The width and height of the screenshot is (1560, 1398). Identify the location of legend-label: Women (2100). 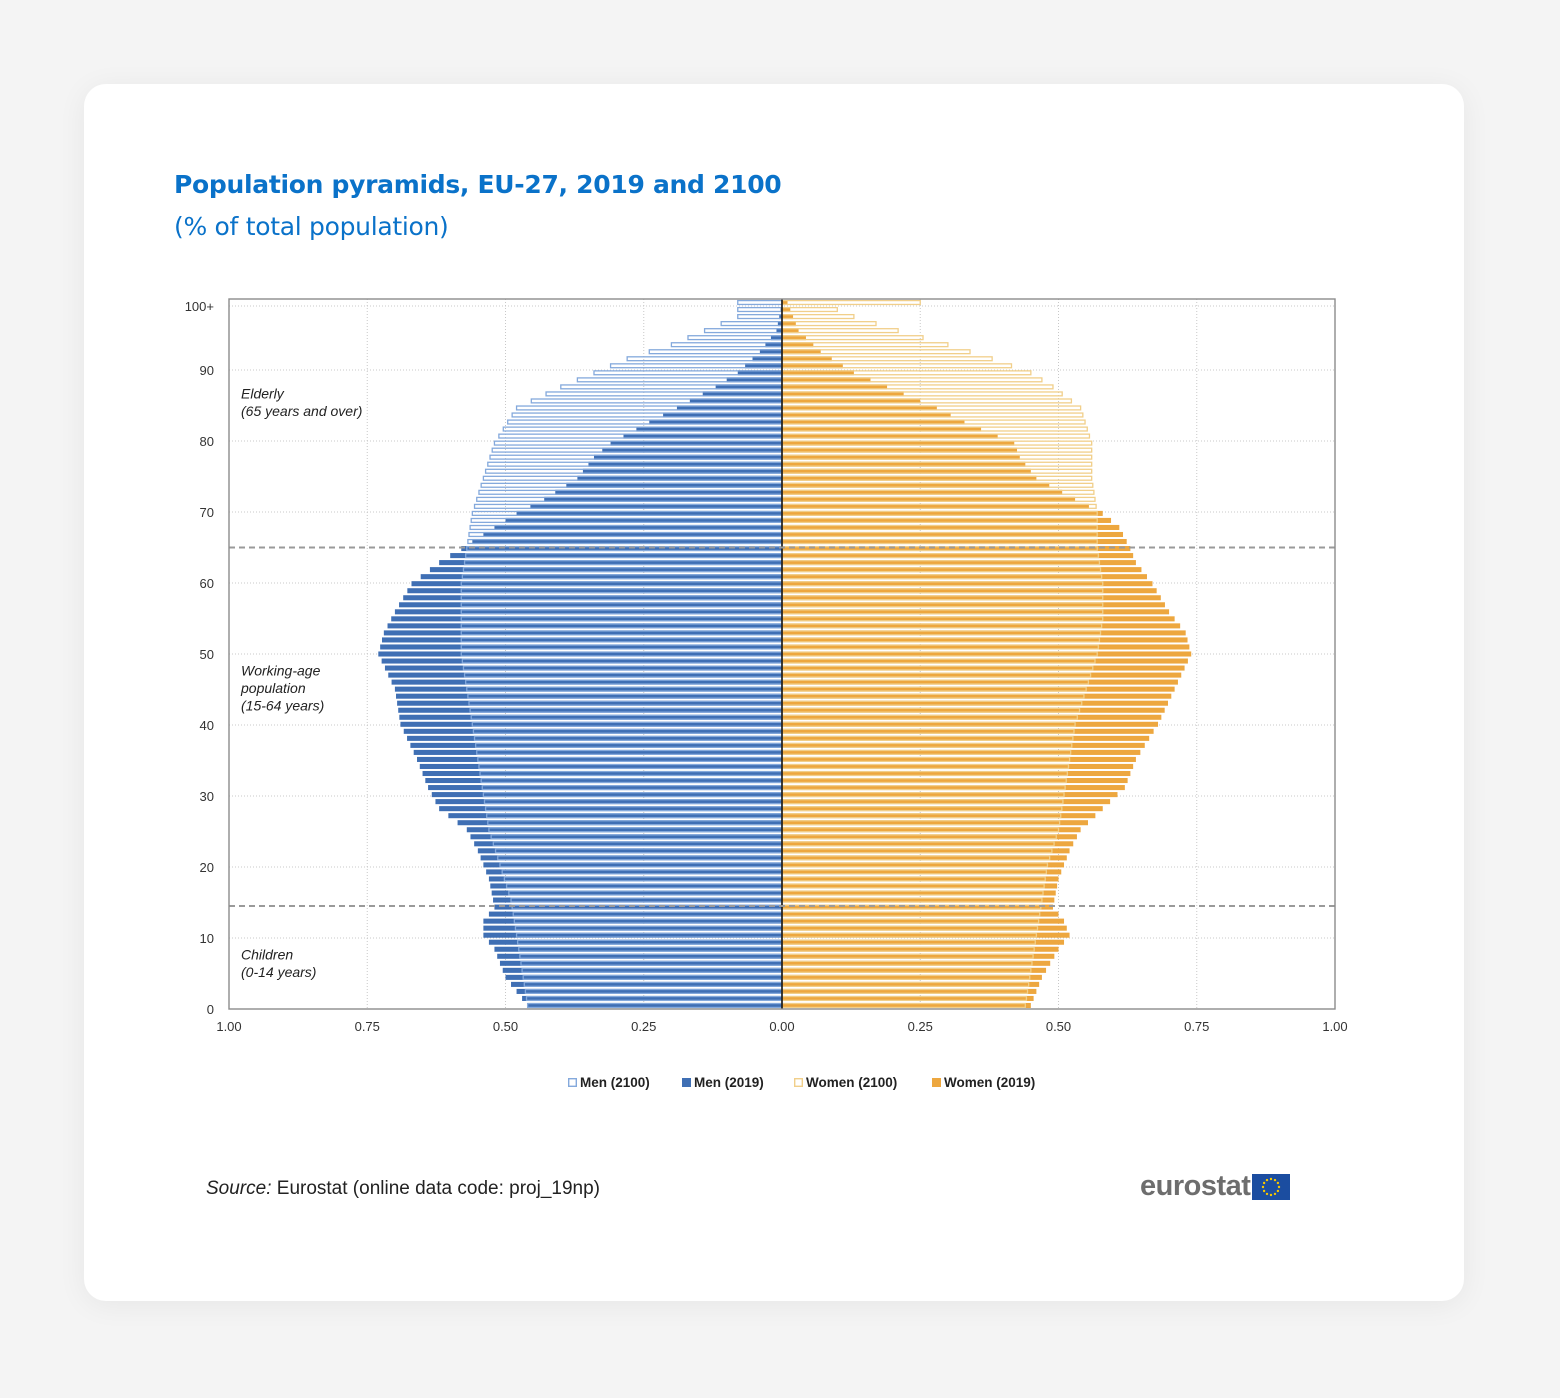
(851, 1082).